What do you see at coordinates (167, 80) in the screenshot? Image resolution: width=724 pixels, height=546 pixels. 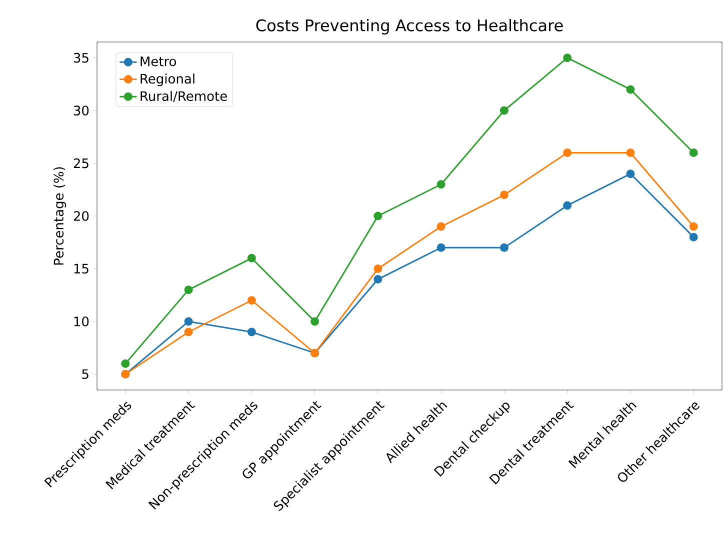 I see `legend-label: Regional` at bounding box center [167, 80].